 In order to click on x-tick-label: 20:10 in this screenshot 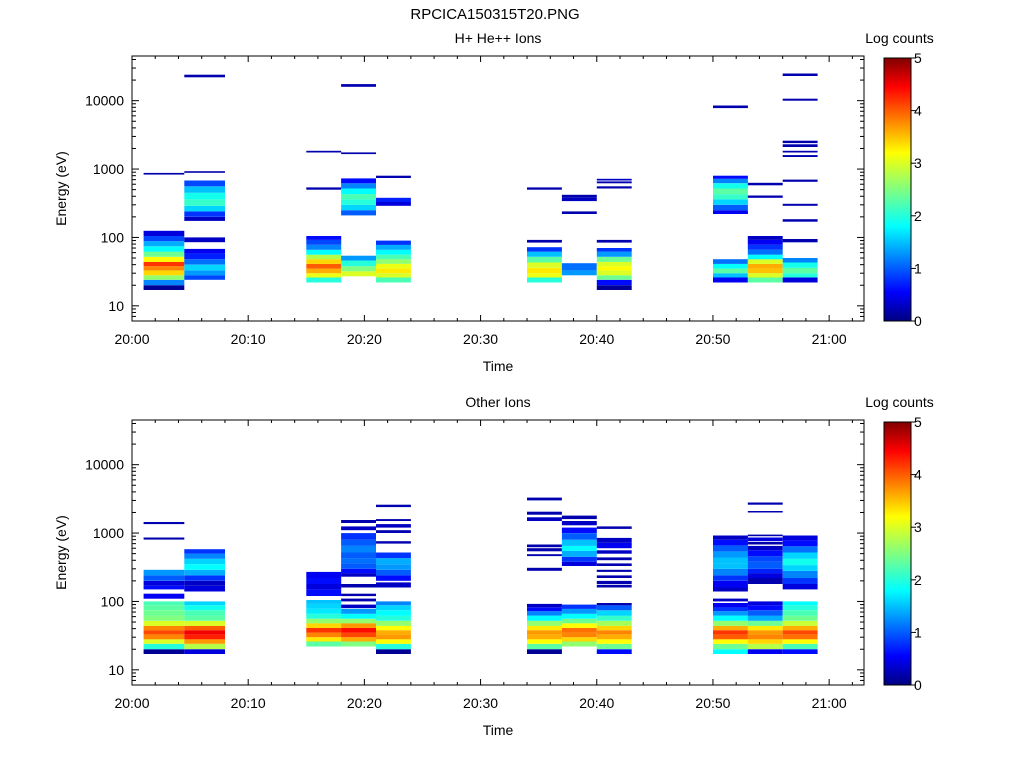, I will do `click(248, 339)`.